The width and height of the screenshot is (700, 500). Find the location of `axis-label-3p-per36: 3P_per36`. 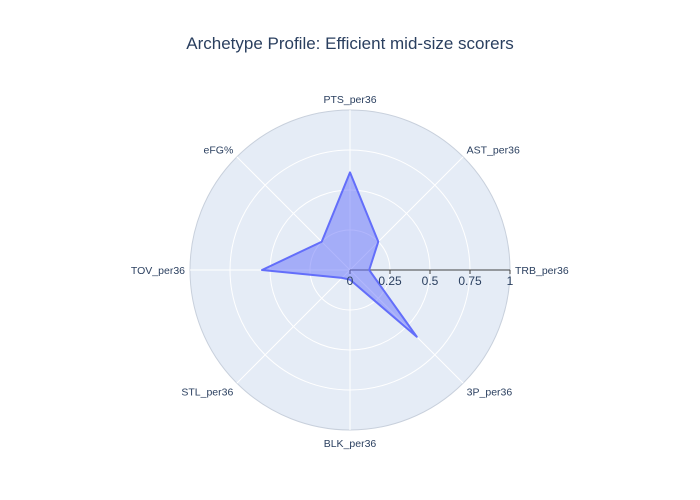

axis-label-3p-per36: 3P_per36 is located at coordinates (490, 393).